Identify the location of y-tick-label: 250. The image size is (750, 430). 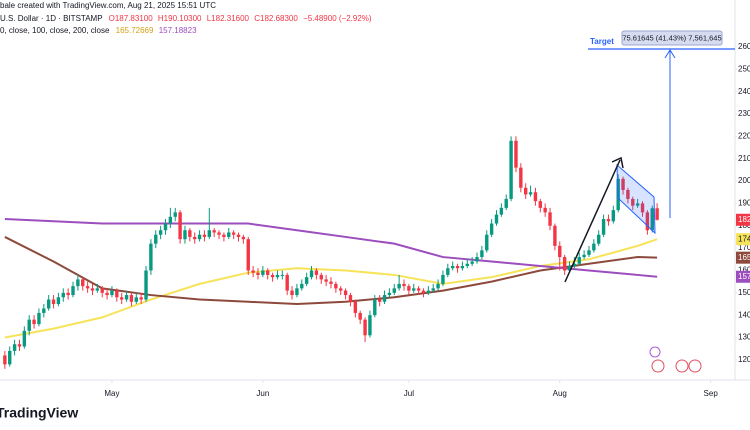
(744, 68).